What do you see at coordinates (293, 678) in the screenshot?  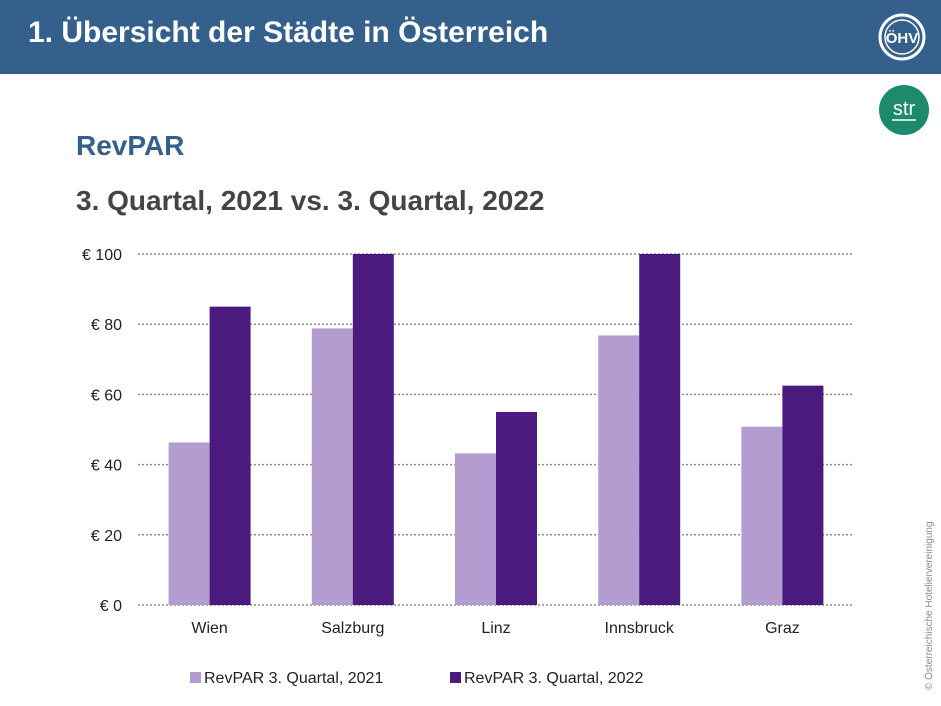 I see `legend-label: RevPAR 3. Quartal, 2021` at bounding box center [293, 678].